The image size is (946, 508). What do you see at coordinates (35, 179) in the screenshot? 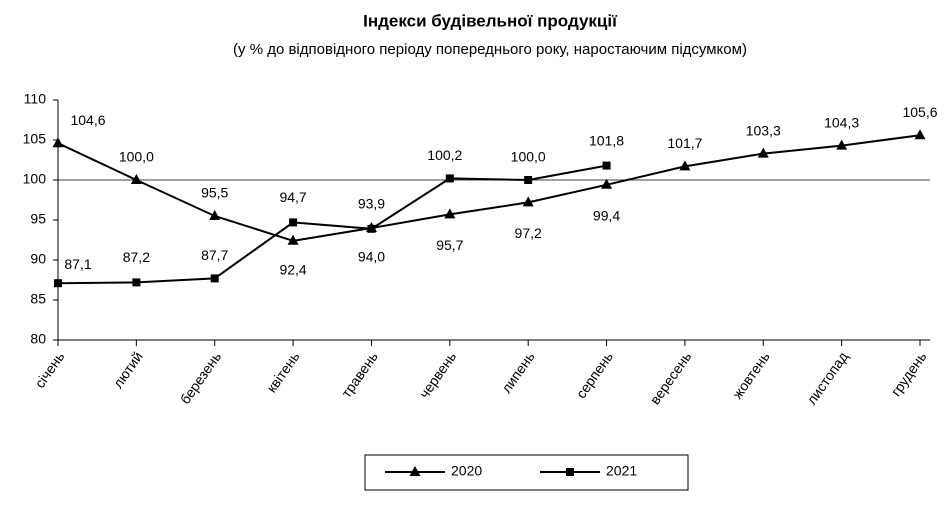
I see `y-tick-label: 100` at bounding box center [35, 179].